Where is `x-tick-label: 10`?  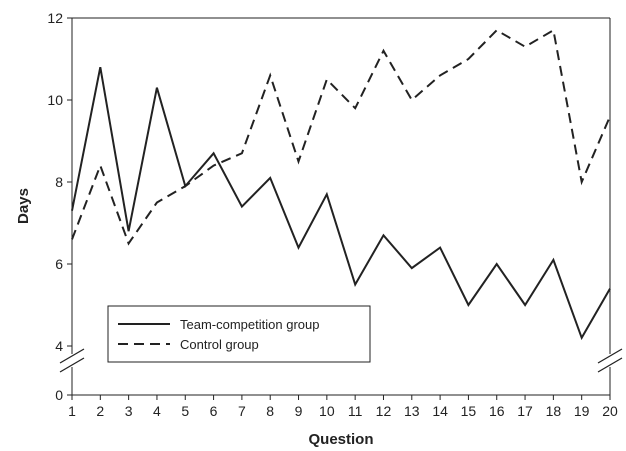 x-tick-label: 10 is located at coordinates (327, 411).